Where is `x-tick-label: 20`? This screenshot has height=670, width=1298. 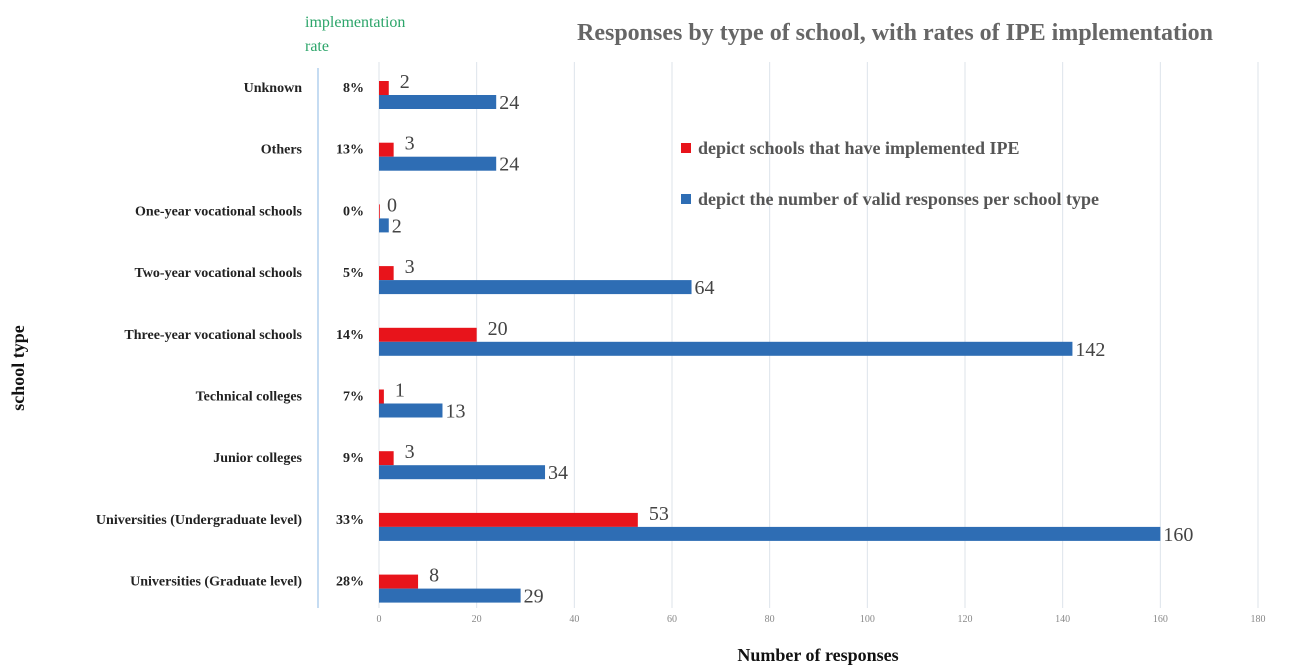 x-tick-label: 20 is located at coordinates (477, 619).